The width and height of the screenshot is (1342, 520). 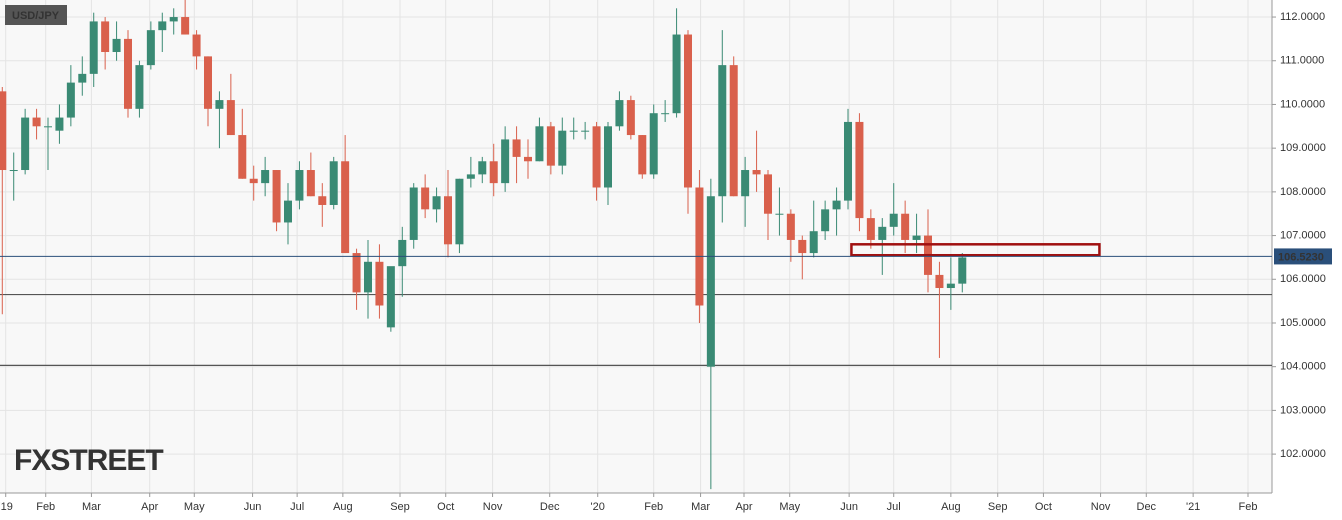 I want to click on title-box, so click(x=36, y=15).